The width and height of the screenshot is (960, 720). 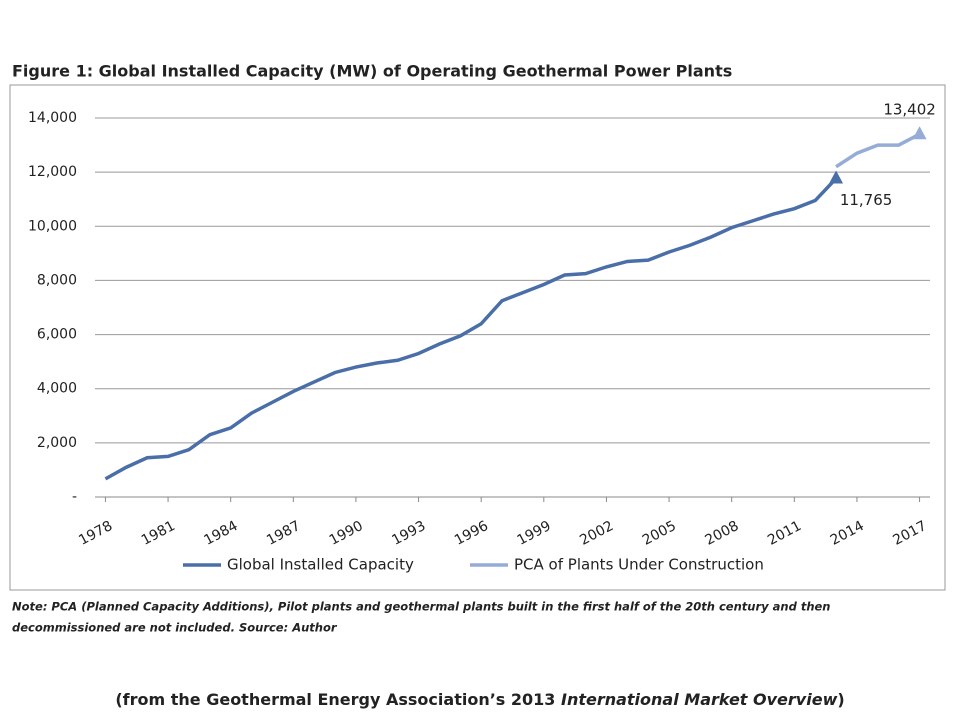 What do you see at coordinates (840, 699) in the screenshot?
I see `source-text: )` at bounding box center [840, 699].